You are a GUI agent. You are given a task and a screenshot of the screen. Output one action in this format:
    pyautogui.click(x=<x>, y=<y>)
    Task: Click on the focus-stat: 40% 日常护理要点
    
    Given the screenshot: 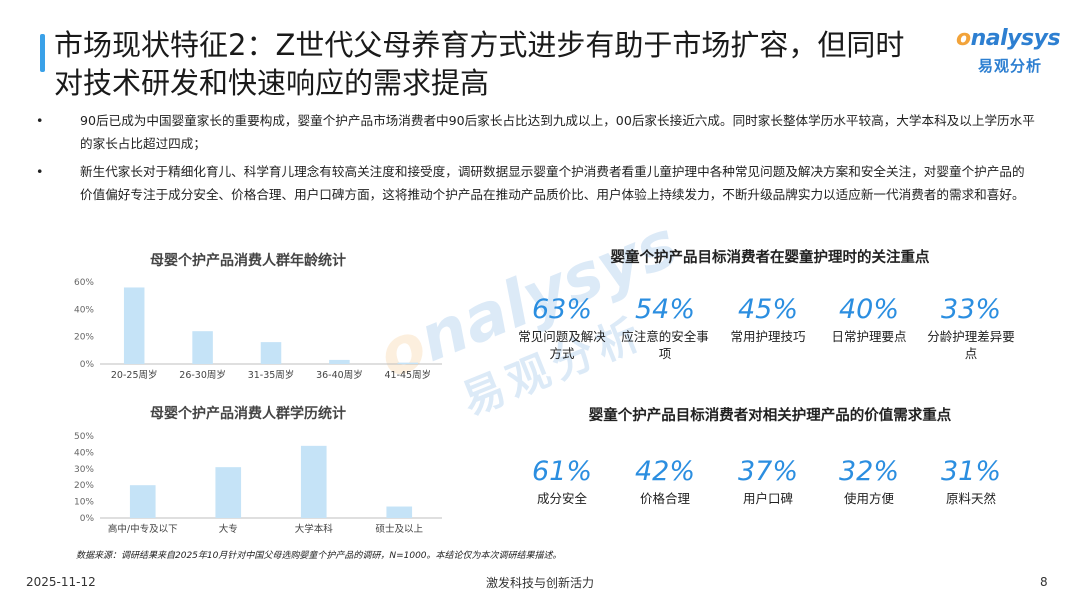 What is the action you would take?
    pyautogui.click(x=869, y=319)
    